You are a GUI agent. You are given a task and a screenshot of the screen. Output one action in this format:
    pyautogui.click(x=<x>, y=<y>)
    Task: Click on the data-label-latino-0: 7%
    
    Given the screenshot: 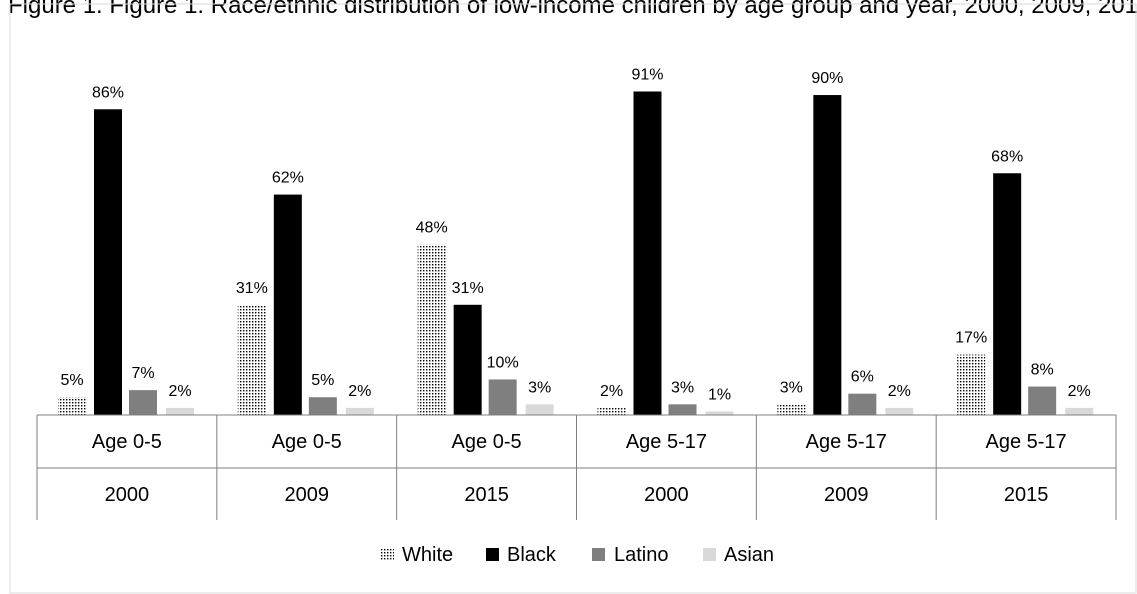 What is the action you would take?
    pyautogui.click(x=142, y=373)
    